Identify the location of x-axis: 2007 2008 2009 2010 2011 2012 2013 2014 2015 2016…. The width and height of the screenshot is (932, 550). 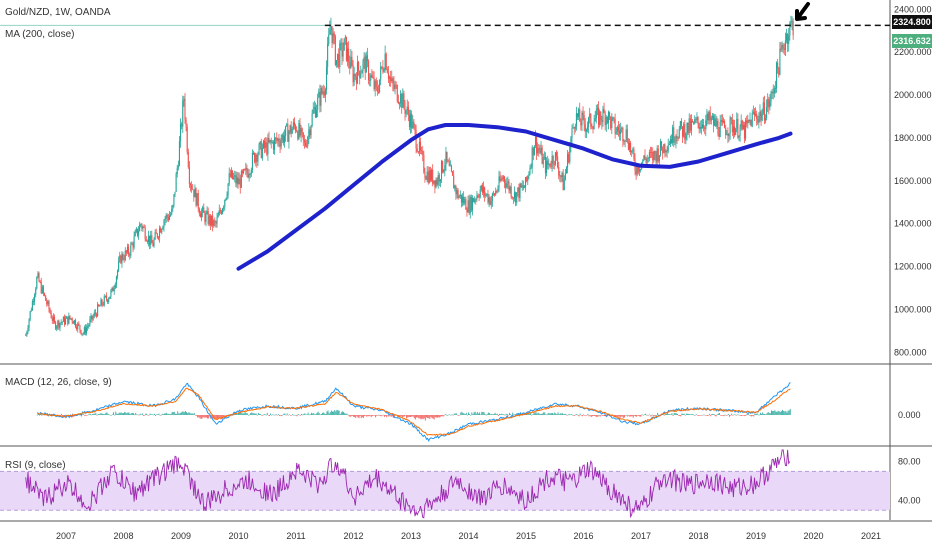
(468, 536).